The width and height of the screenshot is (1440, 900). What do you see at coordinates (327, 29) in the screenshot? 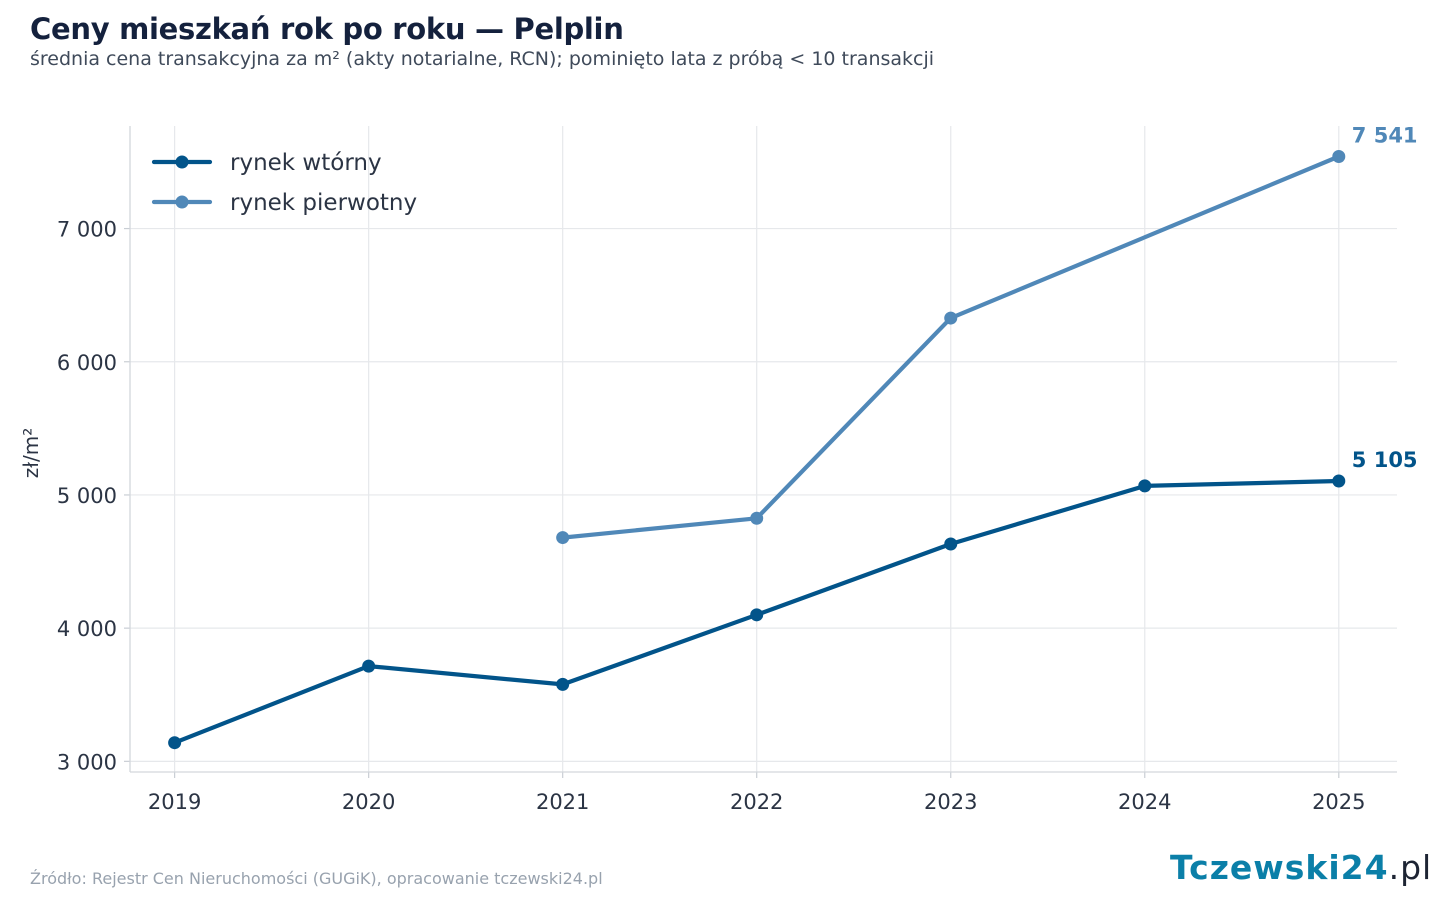
I see `chart-title: Ceny mieszkań rok po roku — Pelplin` at bounding box center [327, 29].